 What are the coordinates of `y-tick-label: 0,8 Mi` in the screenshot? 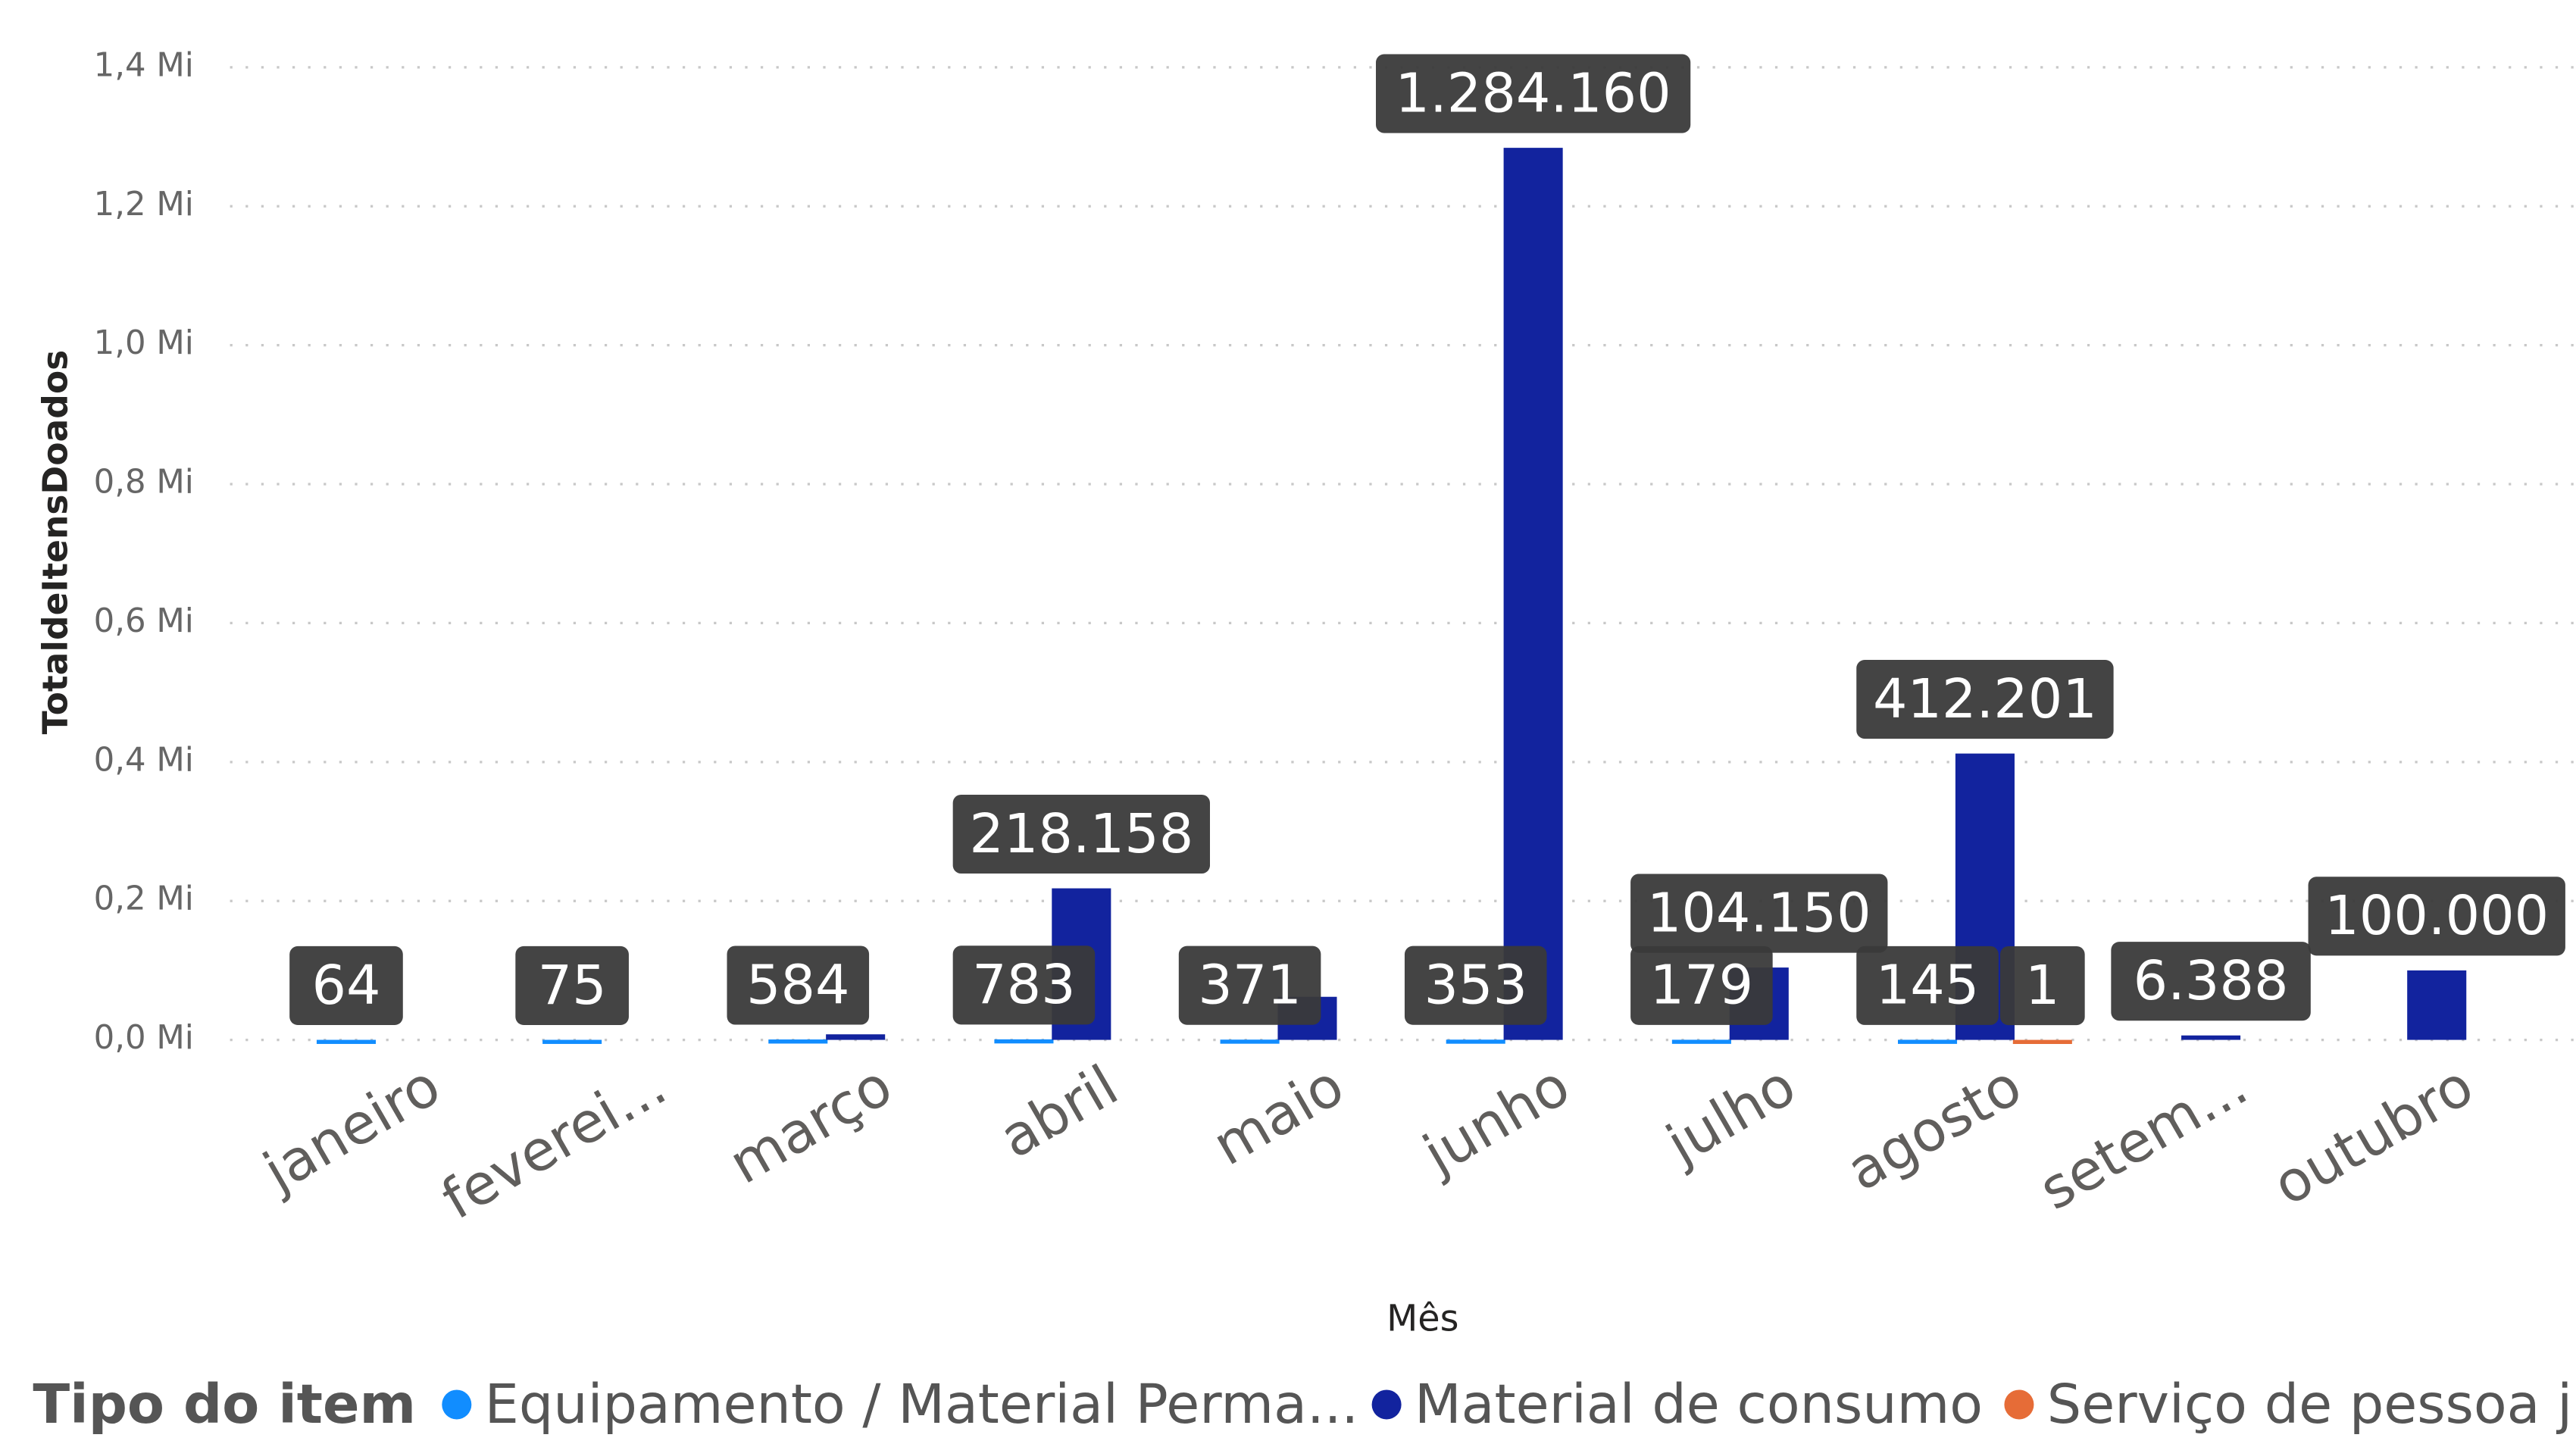 It's located at (144, 483).